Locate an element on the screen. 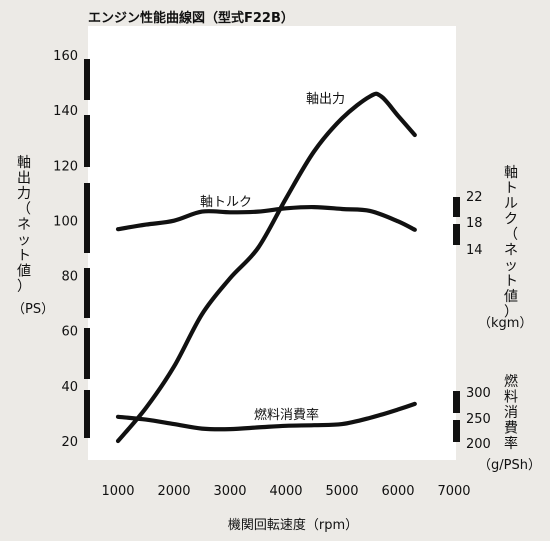 This screenshot has height=541, width=550. left-axis-title-char: 力 is located at coordinates (24, 194).